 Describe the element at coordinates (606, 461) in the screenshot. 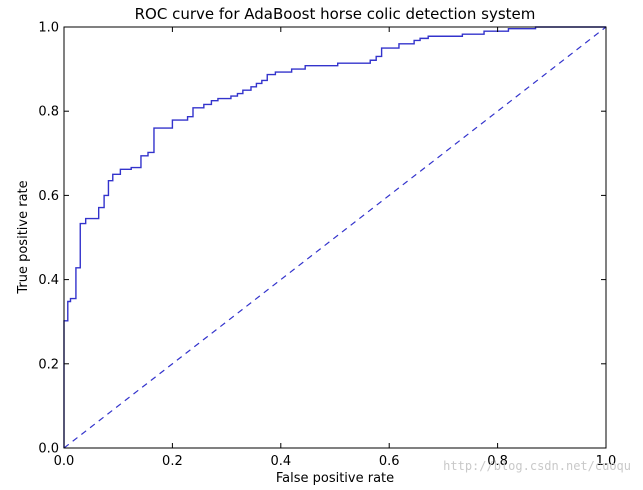

I see `x-tick-label: 1.0` at that location.